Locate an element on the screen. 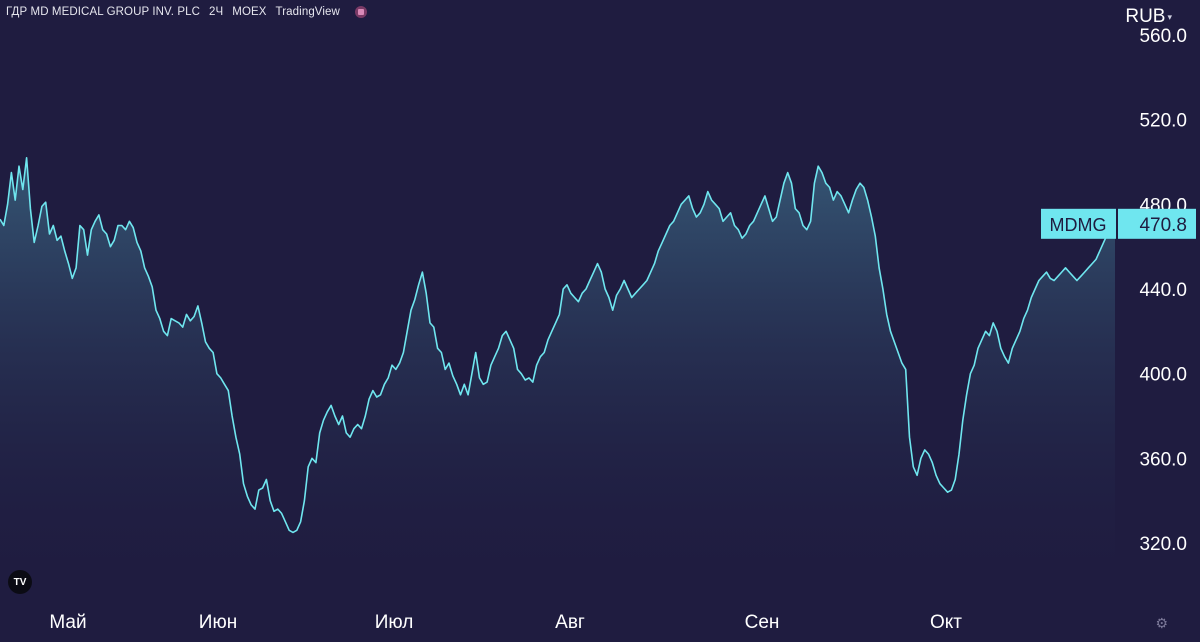  ticker-label-box is located at coordinates (1078, 223).